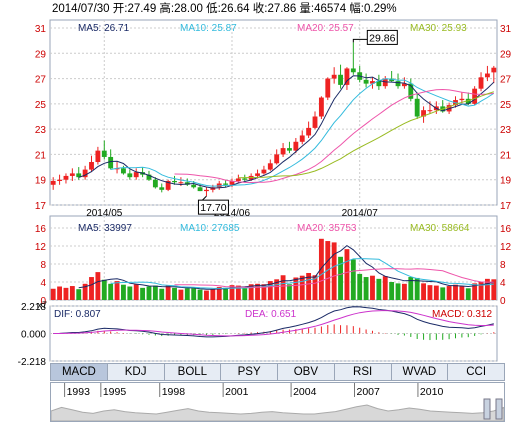 The height and width of the screenshot is (427, 519). What do you see at coordinates (360, 213) in the screenshot?
I see `date-label: 2014/07` at bounding box center [360, 213].